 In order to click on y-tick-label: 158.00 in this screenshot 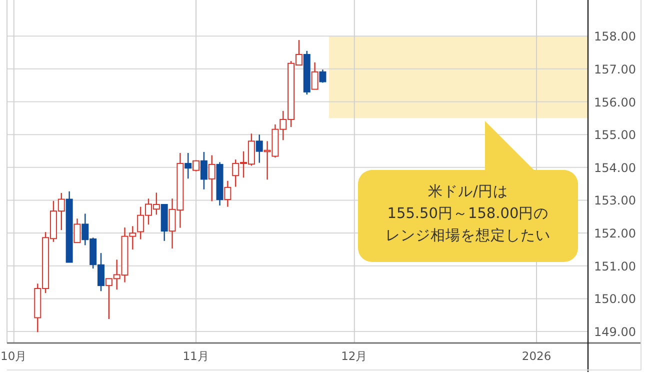, I will do `click(615, 37)`.